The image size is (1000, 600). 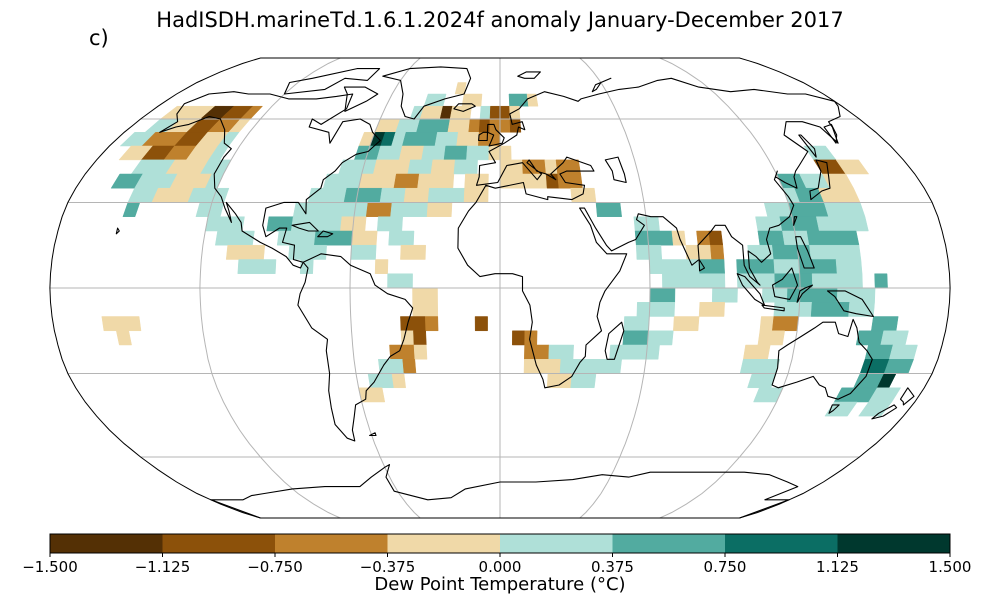 I want to click on sulawesi-coast, so click(x=805, y=293).